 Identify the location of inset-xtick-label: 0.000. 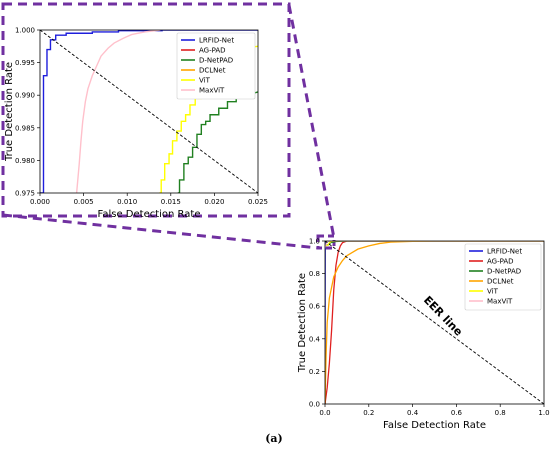
(40, 202).